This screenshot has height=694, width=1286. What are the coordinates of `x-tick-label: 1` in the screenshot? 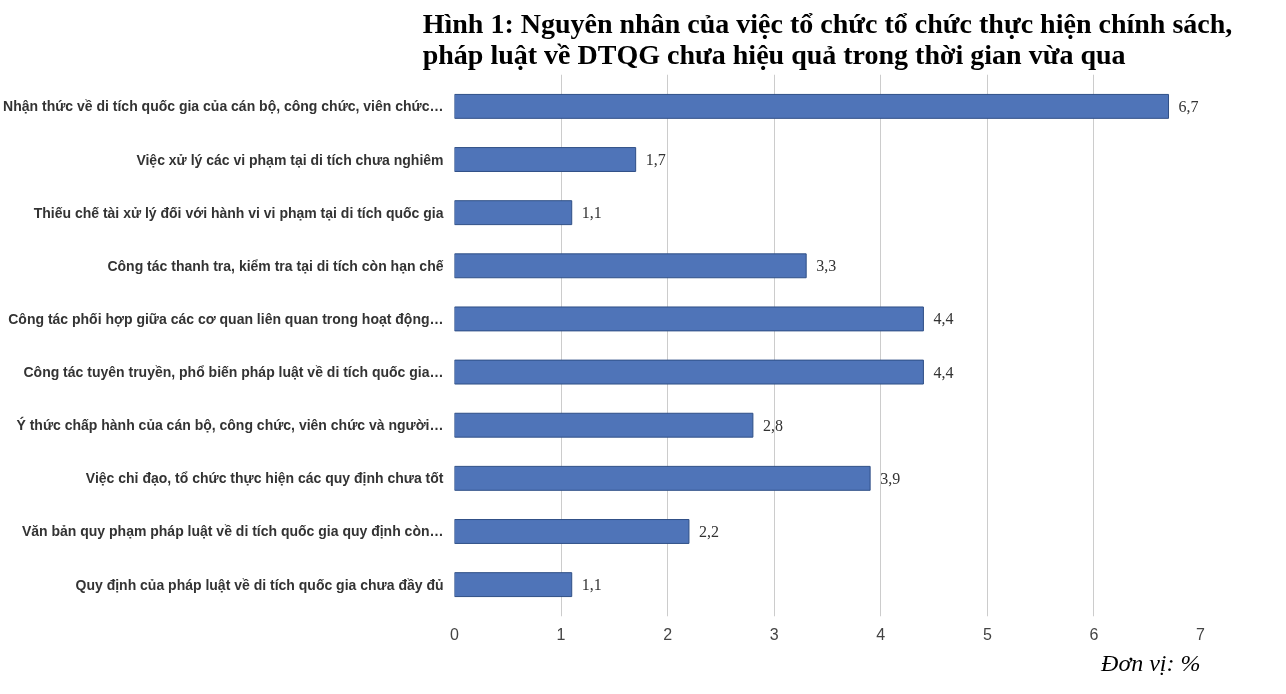 It's located at (561, 634).